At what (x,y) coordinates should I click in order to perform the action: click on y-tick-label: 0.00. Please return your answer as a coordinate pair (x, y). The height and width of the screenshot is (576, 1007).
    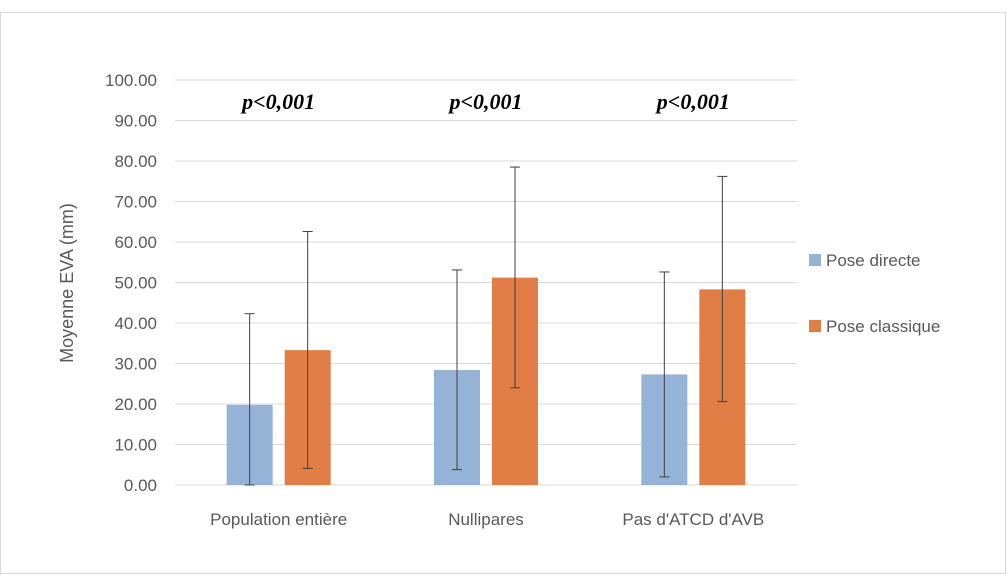
    Looking at the image, I should click on (140, 485).